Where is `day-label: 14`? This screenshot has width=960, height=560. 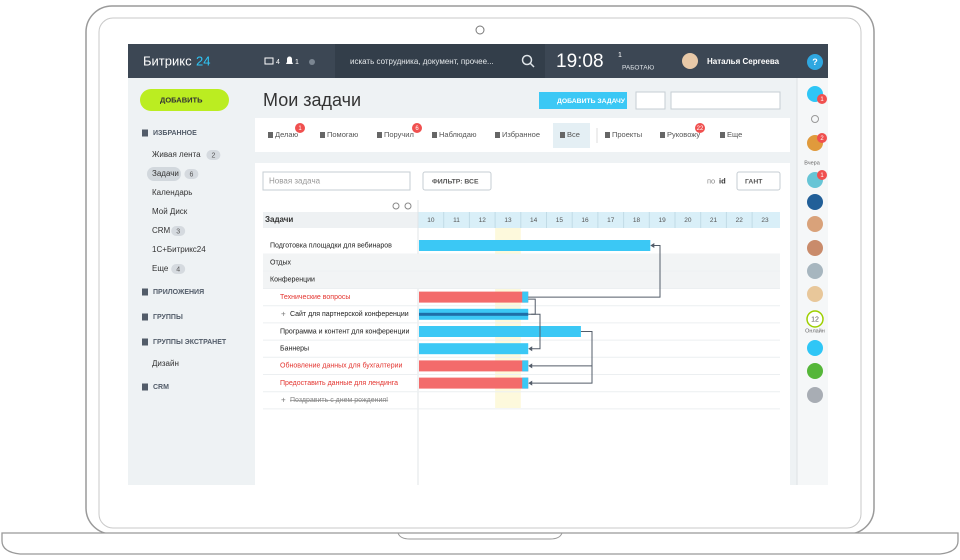
day-label: 14 is located at coordinates (534, 220).